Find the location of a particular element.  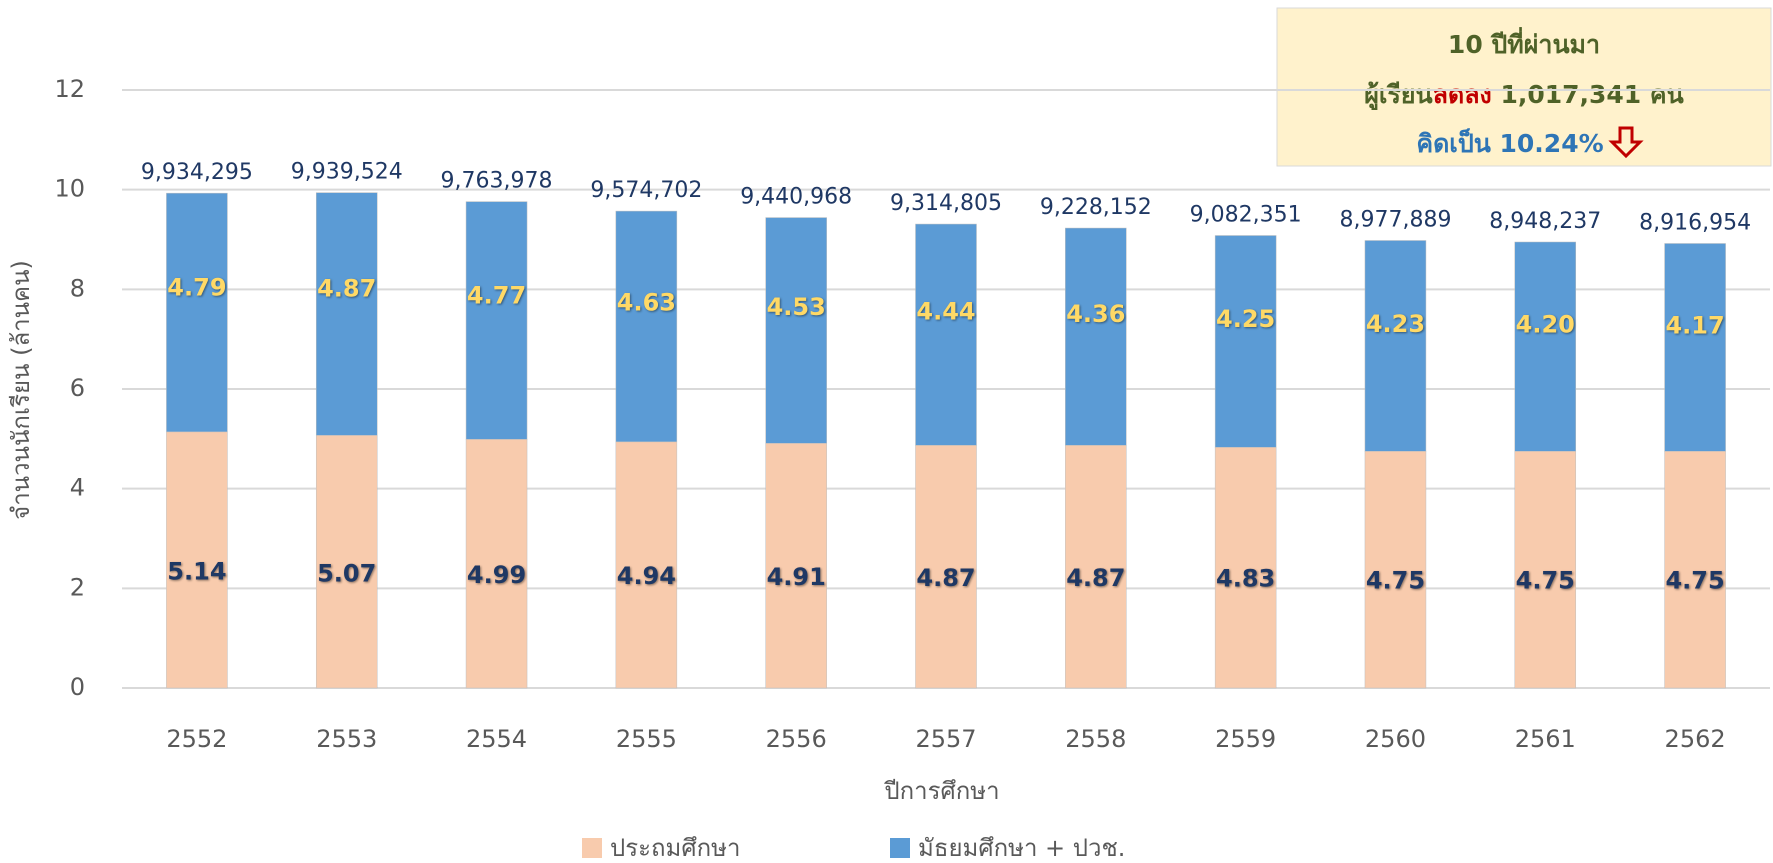

x-tick-label: 2558 is located at coordinates (1095, 739).